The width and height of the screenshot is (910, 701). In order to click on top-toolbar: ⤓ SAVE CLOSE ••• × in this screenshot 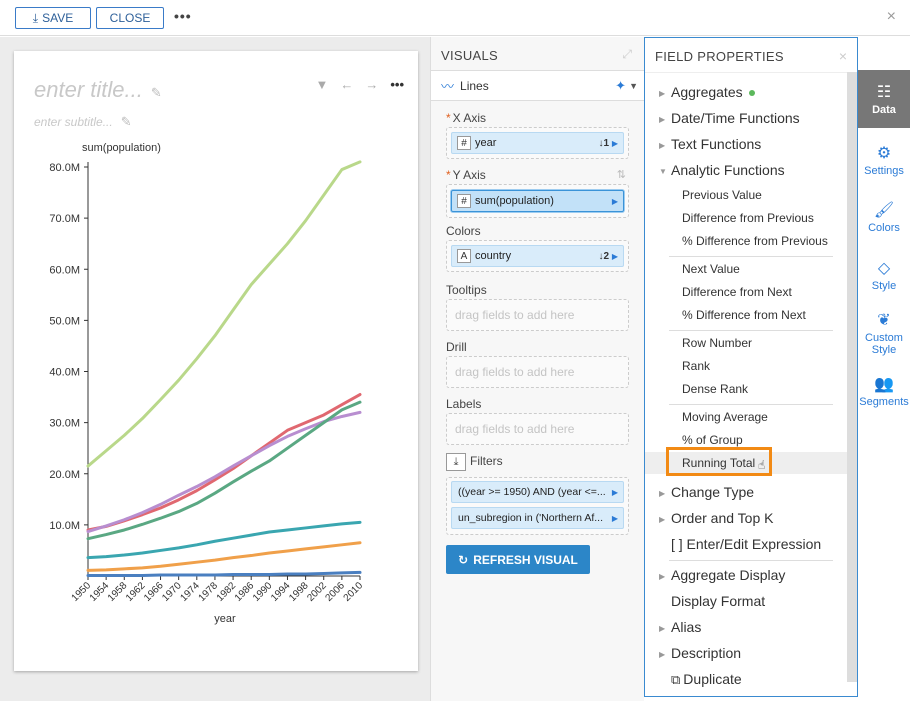, I will do `click(455, 18)`.